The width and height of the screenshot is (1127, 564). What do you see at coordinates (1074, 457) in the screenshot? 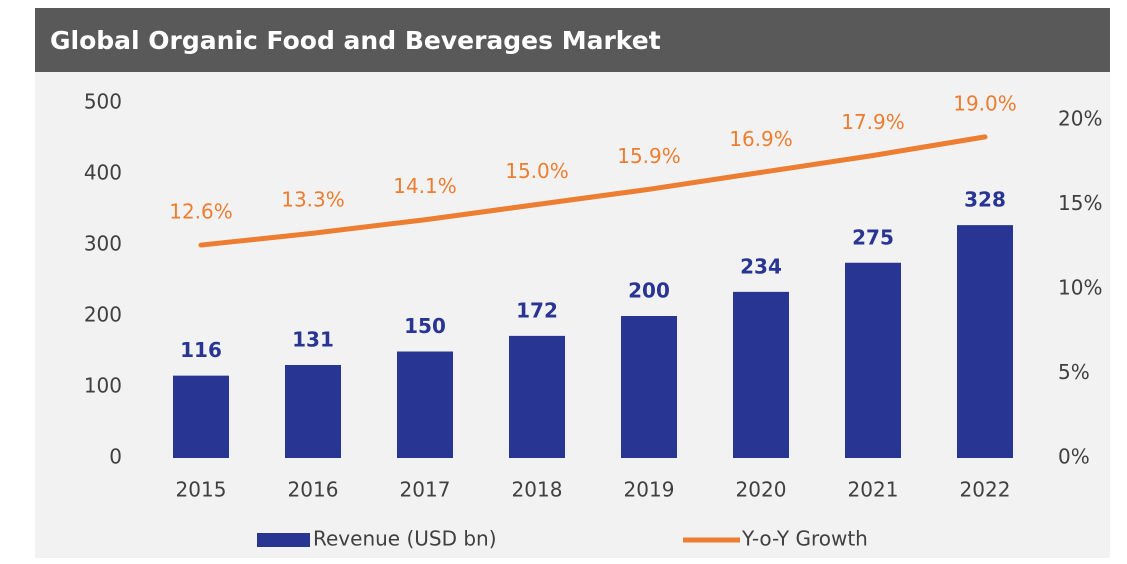
I see `y2-tick-label: 0%` at bounding box center [1074, 457].